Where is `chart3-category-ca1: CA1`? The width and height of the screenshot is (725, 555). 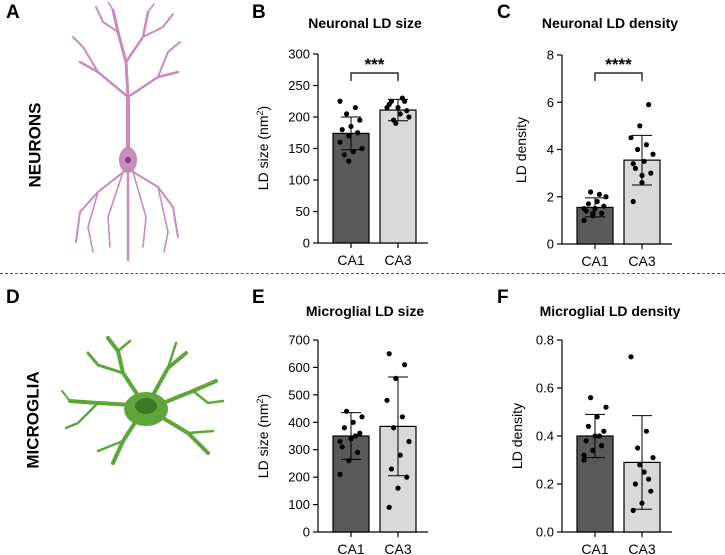 chart3-category-ca1: CA1 is located at coordinates (594, 548).